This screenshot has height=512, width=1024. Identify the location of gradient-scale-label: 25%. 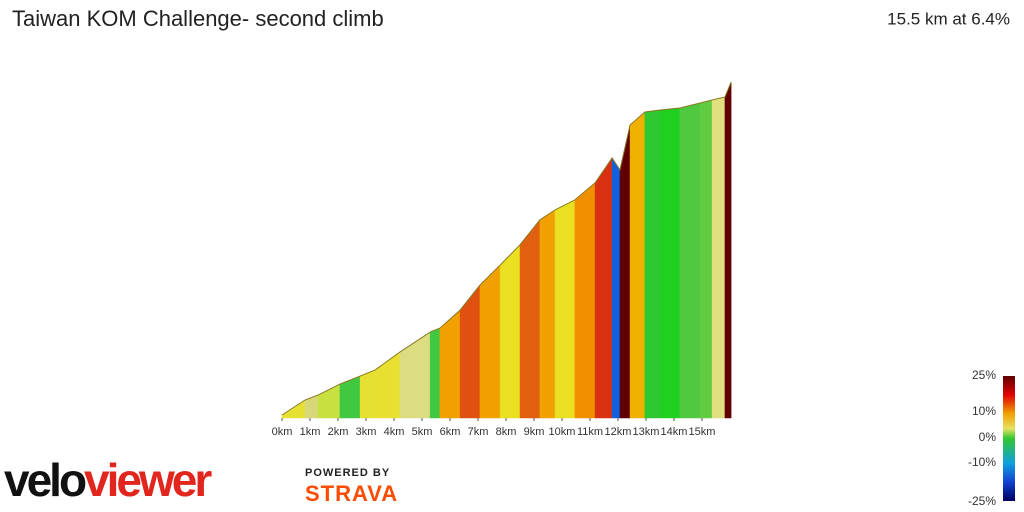
(984, 375).